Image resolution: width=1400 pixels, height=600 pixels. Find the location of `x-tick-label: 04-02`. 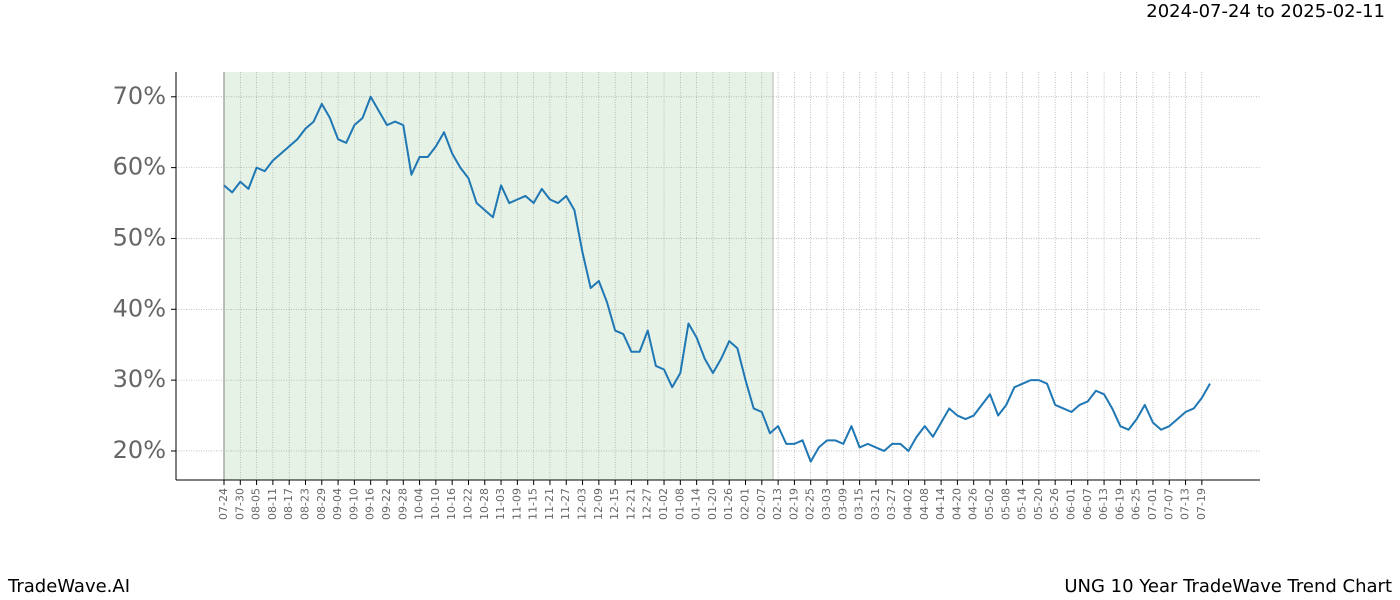

x-tick-label: 04-02 is located at coordinates (907, 504).